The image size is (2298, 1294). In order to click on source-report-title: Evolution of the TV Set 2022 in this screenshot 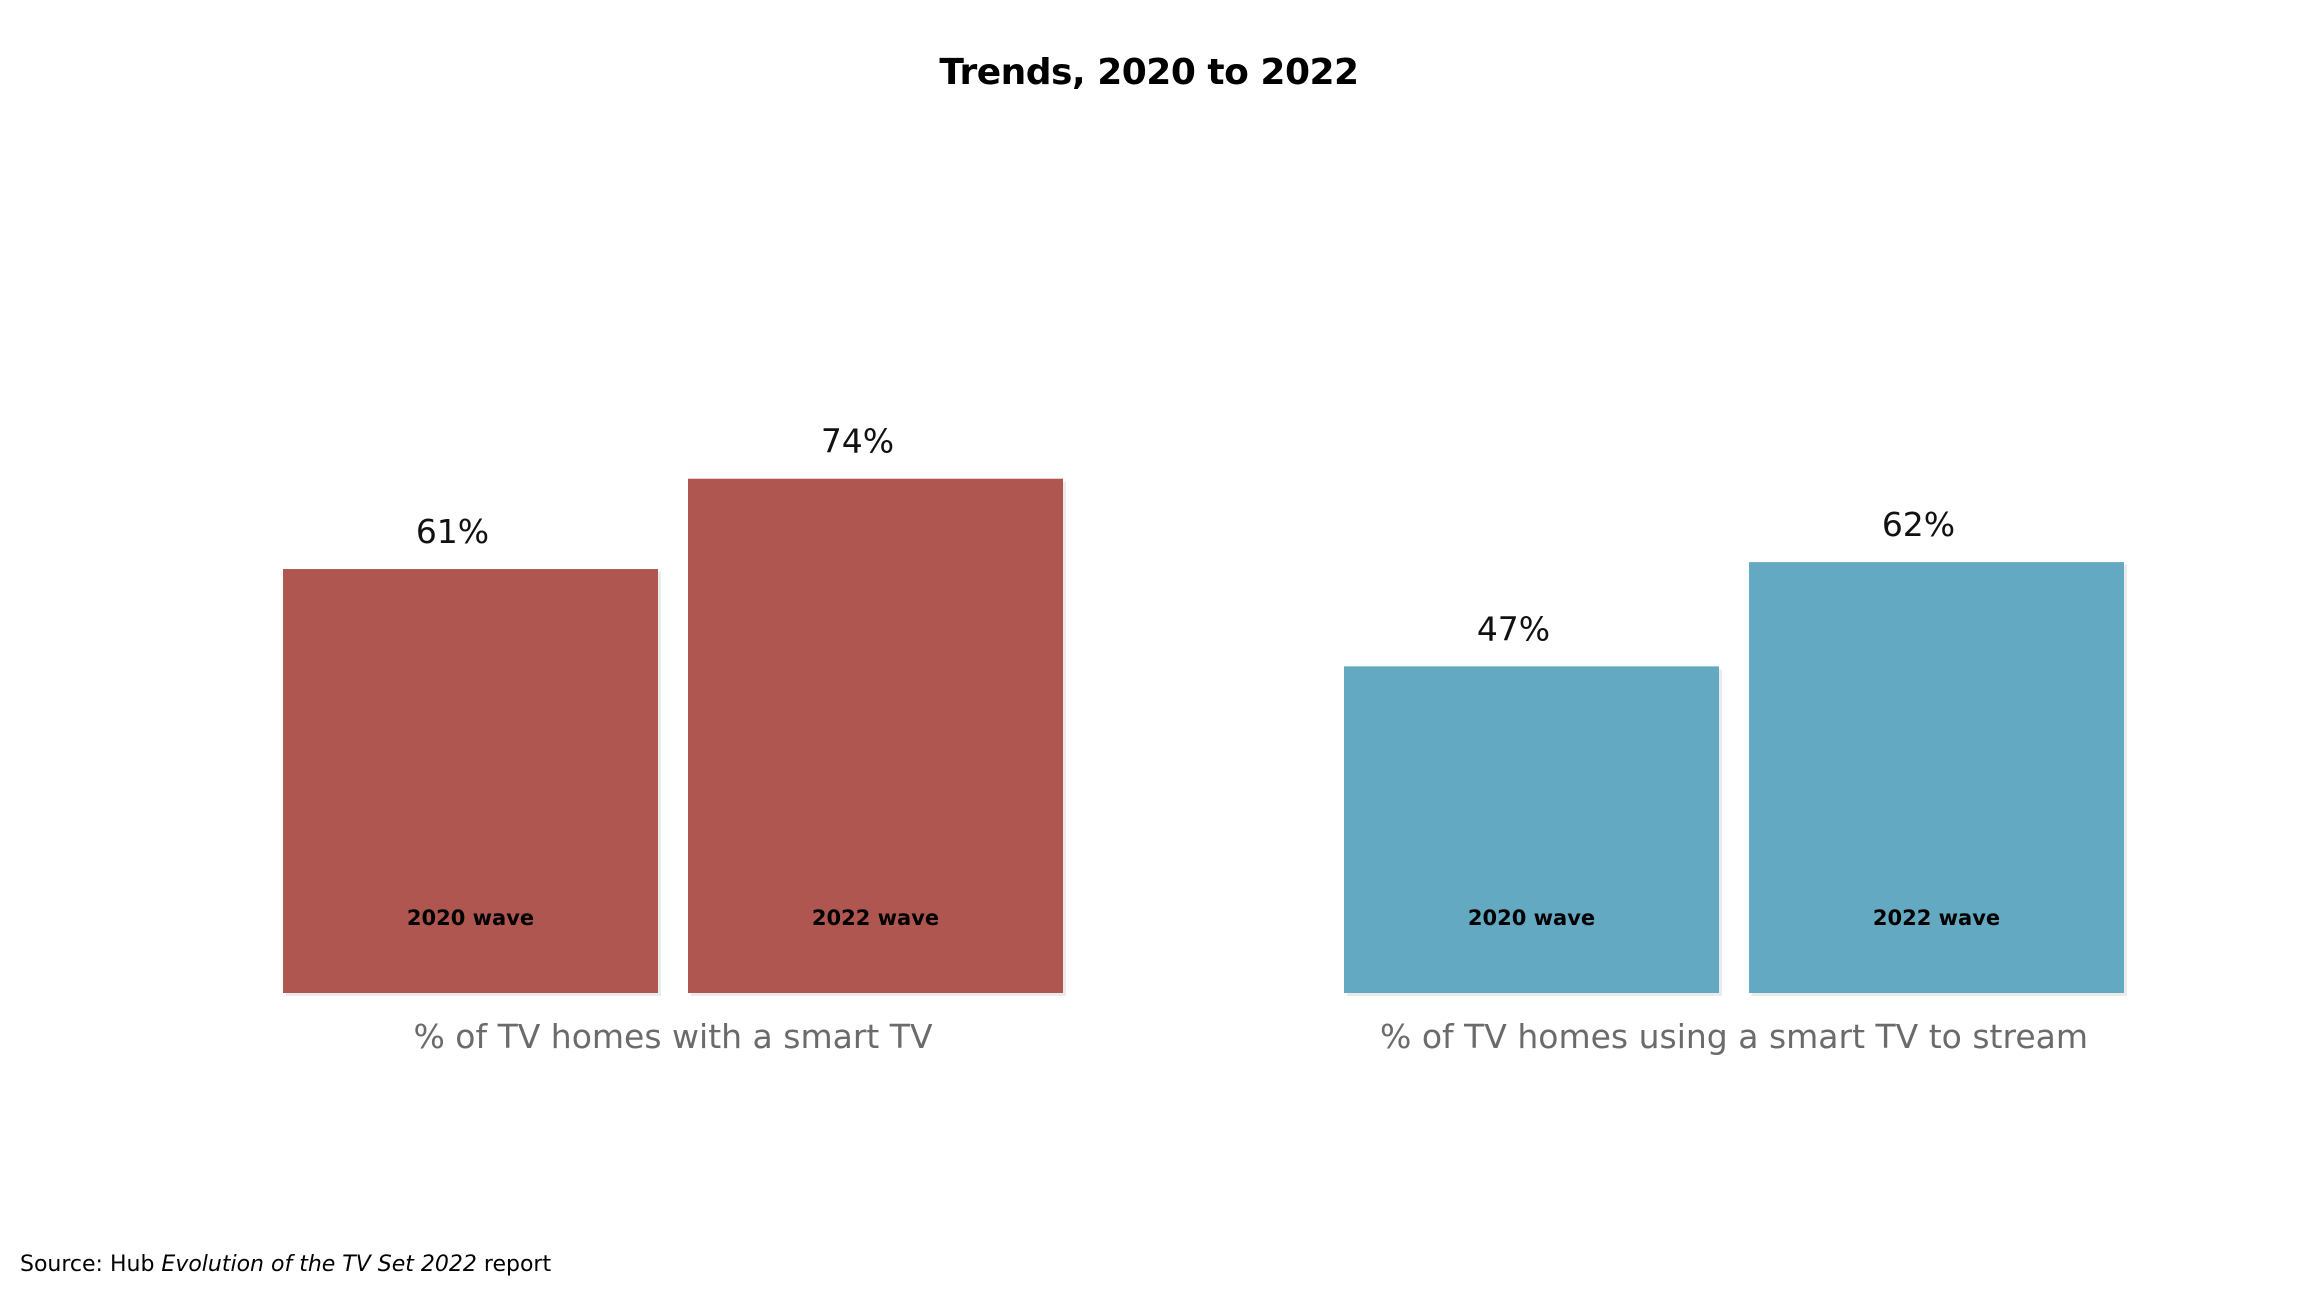, I will do `click(319, 1264)`.